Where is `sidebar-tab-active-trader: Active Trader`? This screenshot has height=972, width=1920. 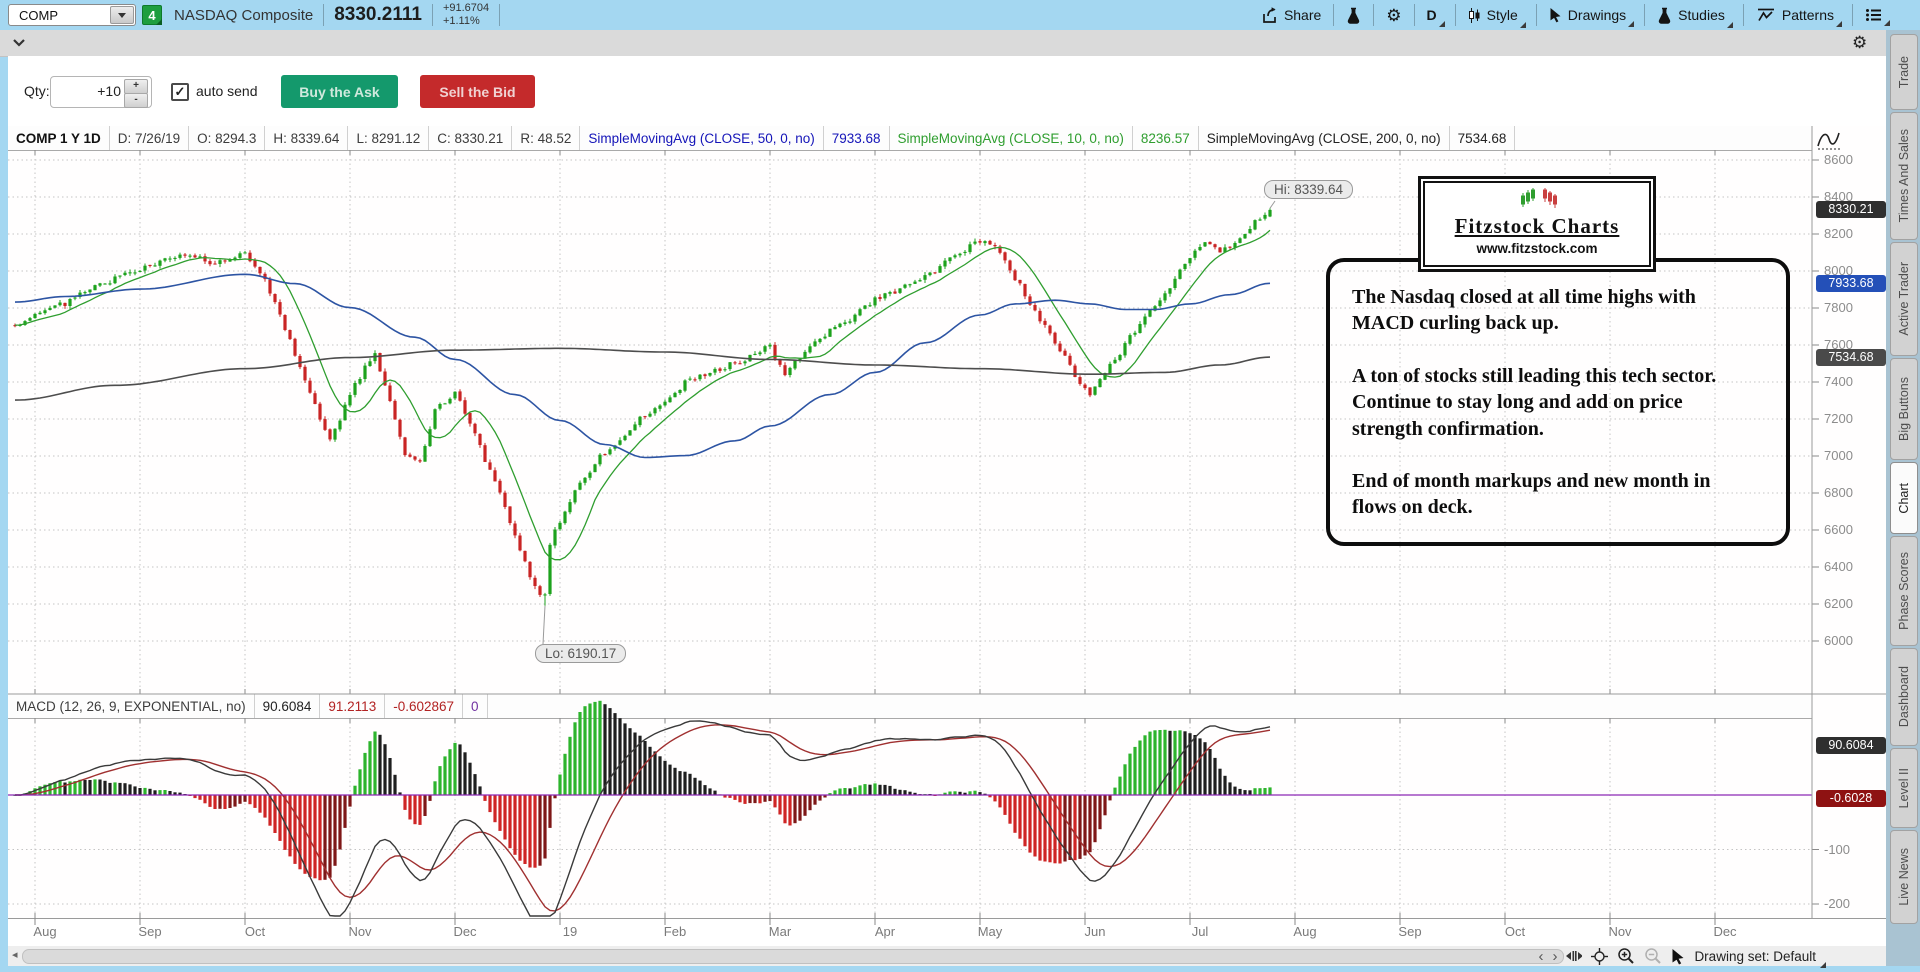
sidebar-tab-active-trader: Active Trader is located at coordinates (1904, 299).